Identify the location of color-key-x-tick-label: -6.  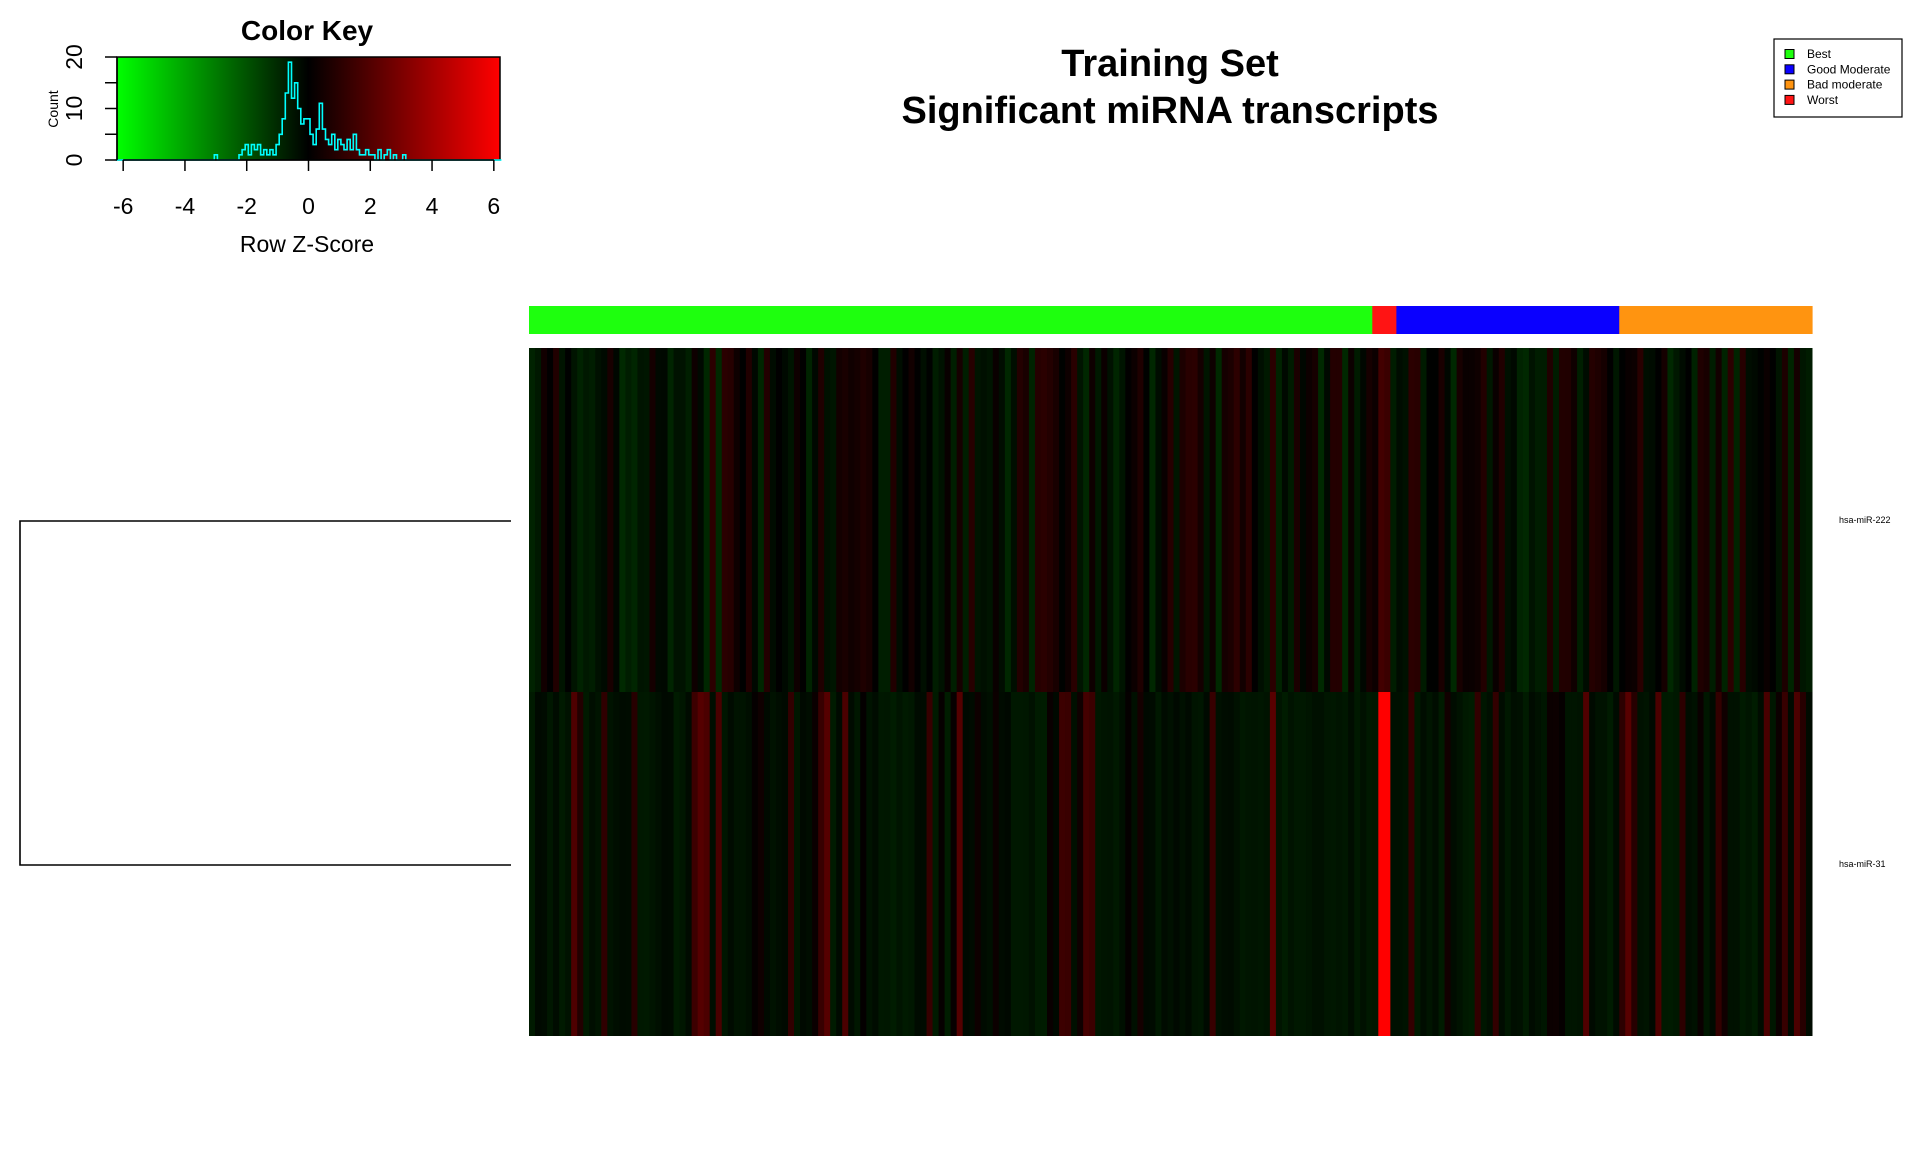
(123, 206).